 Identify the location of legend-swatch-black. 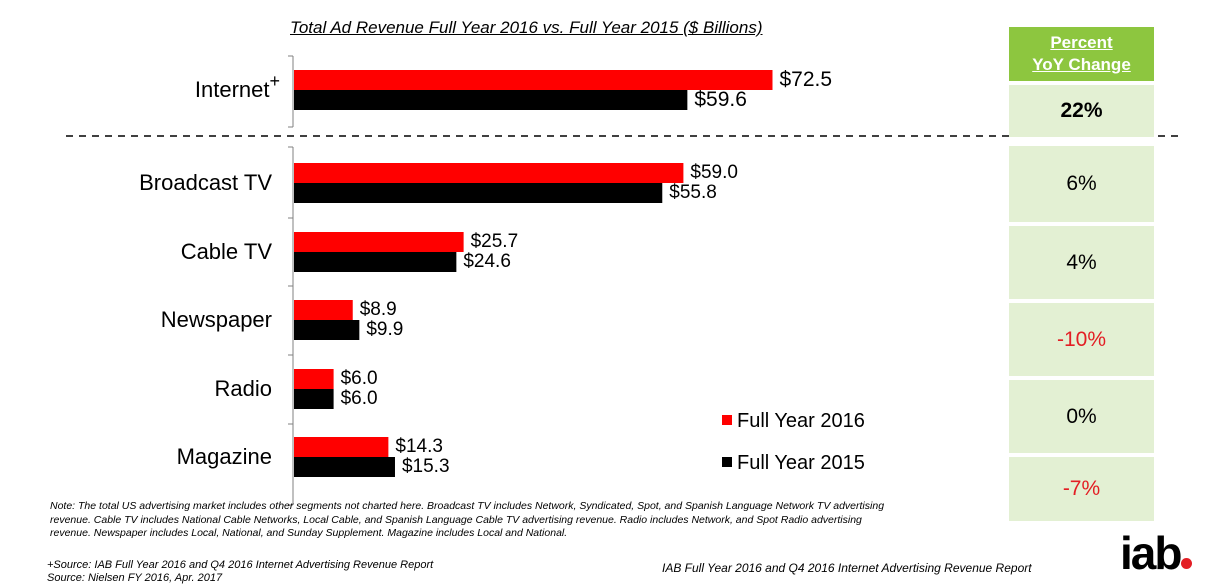
(727, 461).